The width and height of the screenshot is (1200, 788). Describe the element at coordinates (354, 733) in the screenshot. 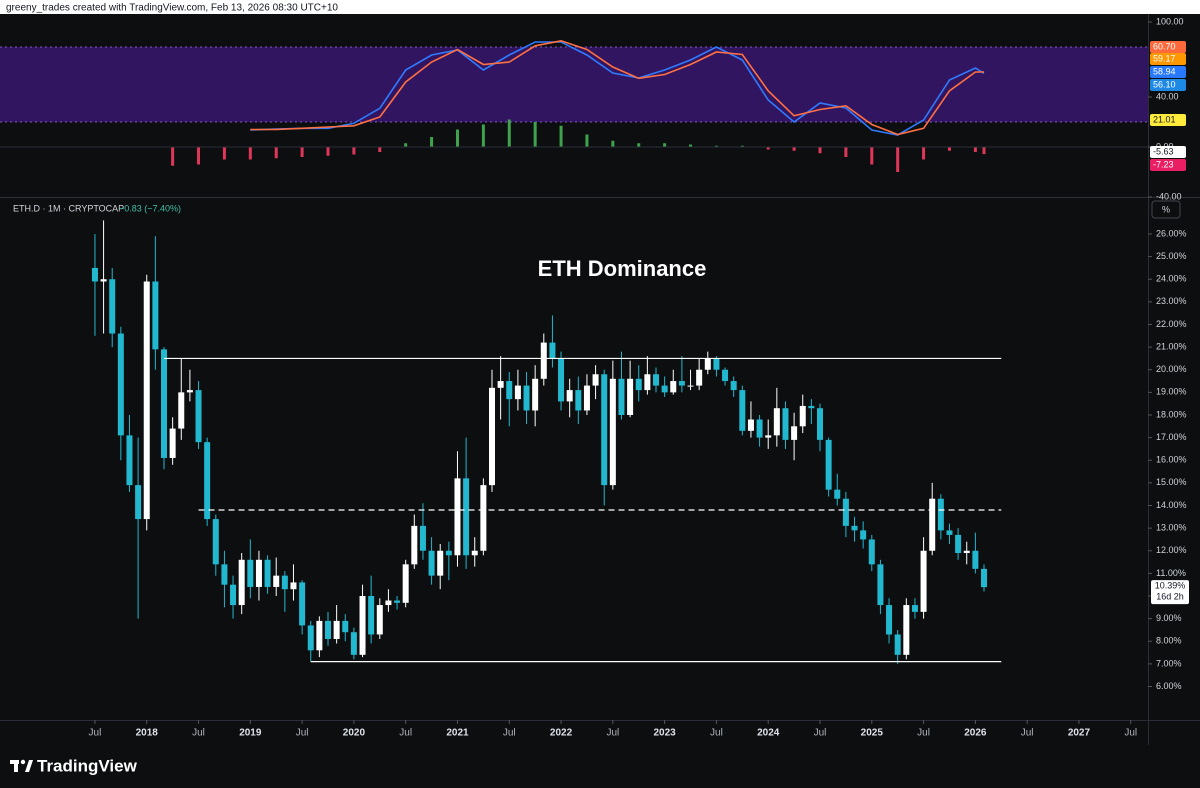

I see `x-tick-label: 2020` at that location.